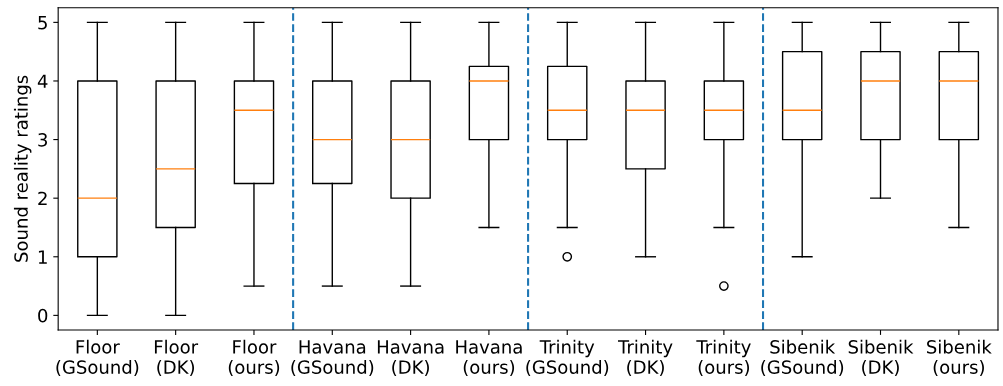 The image size is (1003, 386). I want to click on y-tick-label: 4, so click(42, 81).